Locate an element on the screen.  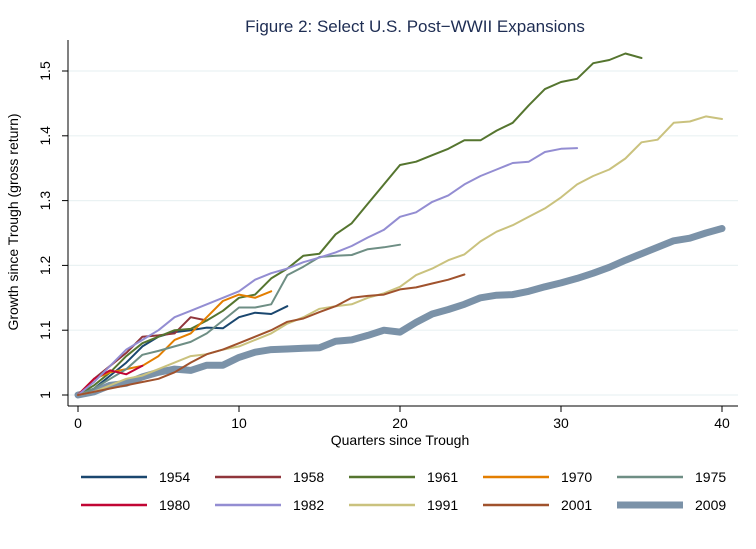
legend-label-1954: 1954 is located at coordinates (174, 477).